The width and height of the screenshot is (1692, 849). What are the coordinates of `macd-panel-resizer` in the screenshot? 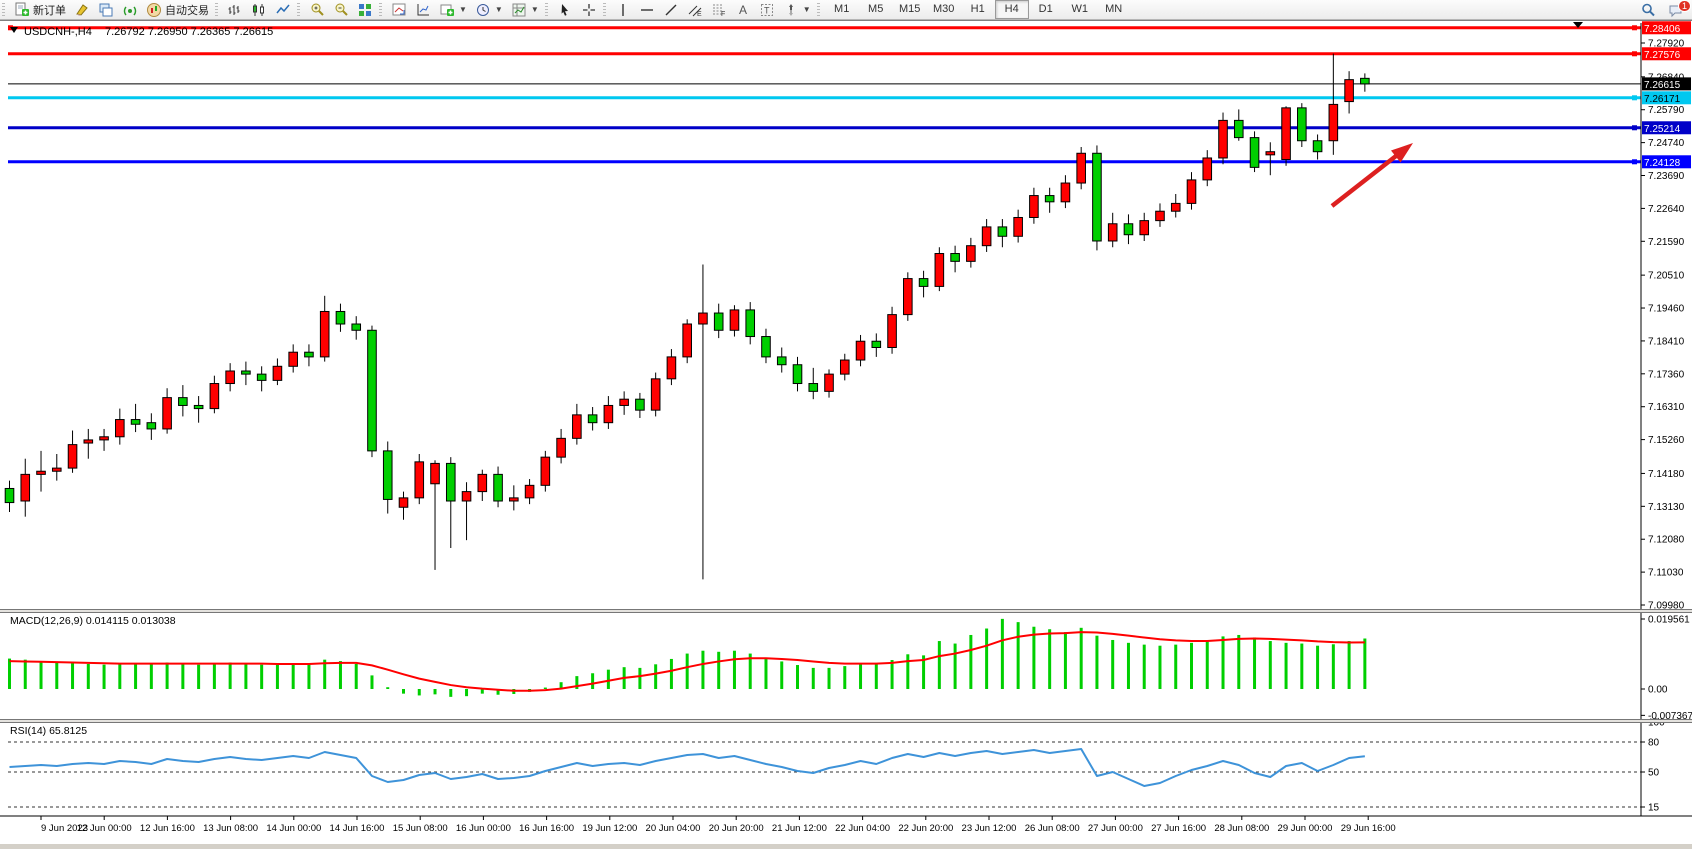 It's located at (846, 611).